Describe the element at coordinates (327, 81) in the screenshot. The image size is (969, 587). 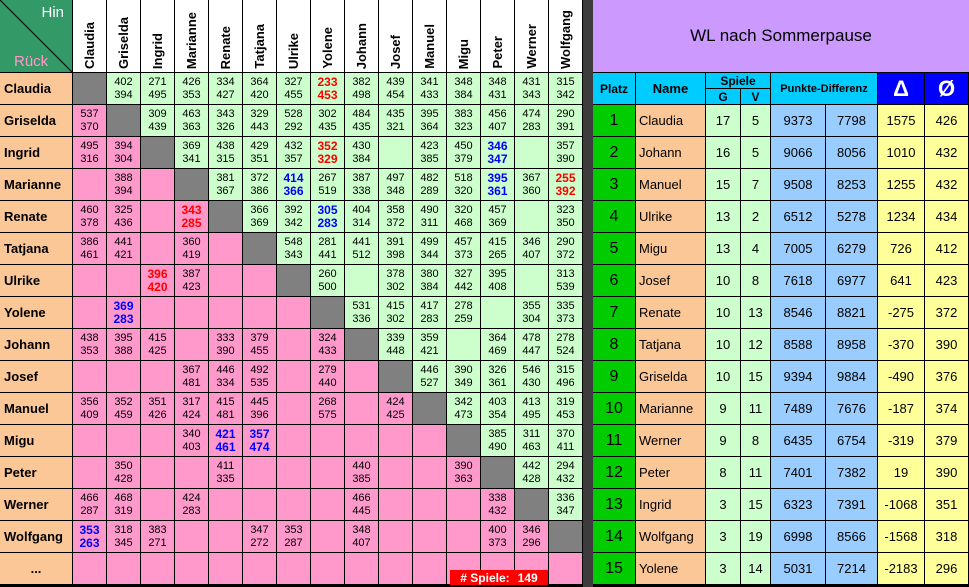
I see `score-hin: 233` at that location.